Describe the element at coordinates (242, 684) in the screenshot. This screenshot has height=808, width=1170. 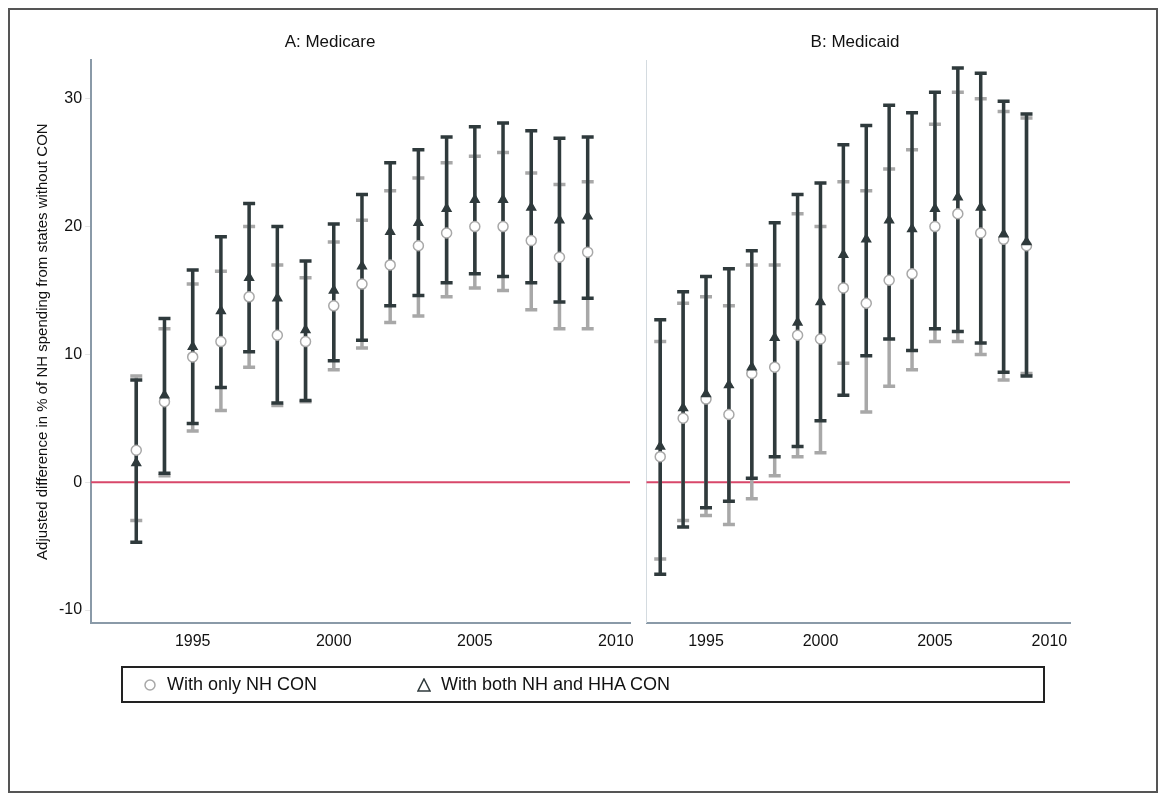
I see `legend-label: With only NH CON` at that location.